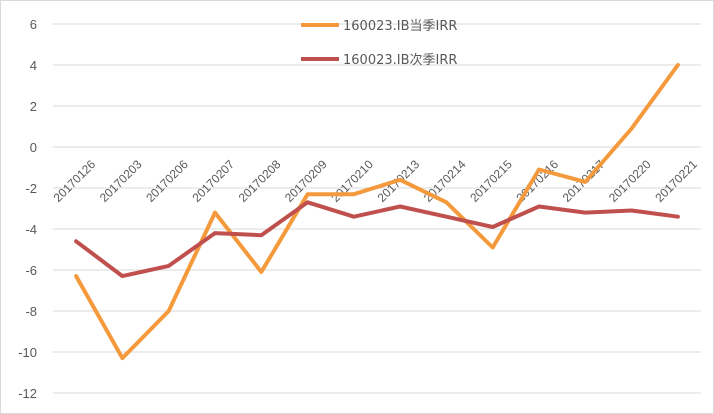 Image resolution: width=714 pixels, height=414 pixels. What do you see at coordinates (75, 181) in the screenshot?
I see `x-category-label: 20170126` at bounding box center [75, 181].